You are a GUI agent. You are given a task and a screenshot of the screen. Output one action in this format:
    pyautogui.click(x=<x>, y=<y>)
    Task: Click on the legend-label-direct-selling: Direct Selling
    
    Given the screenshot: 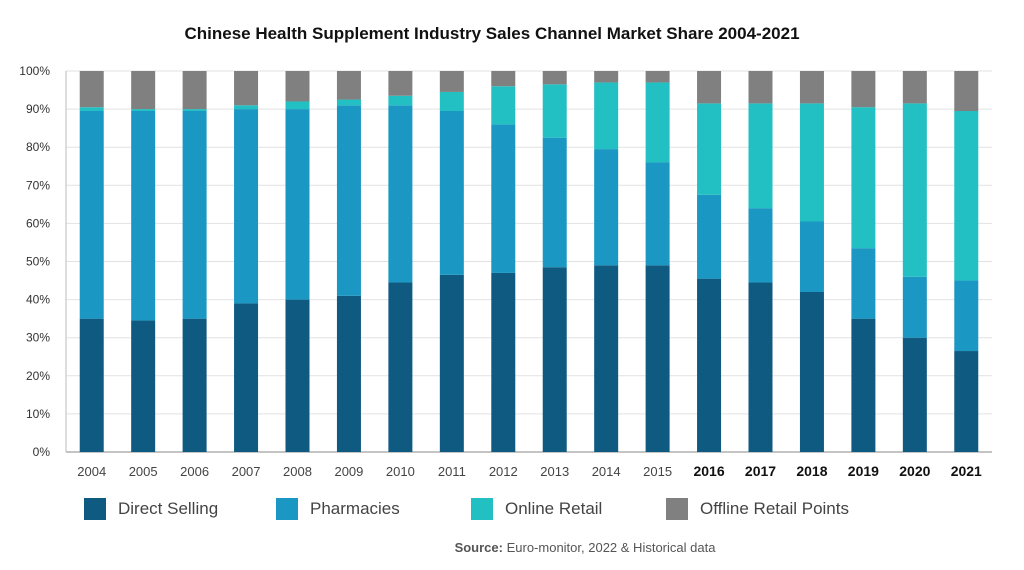 What is the action you would take?
    pyautogui.click(x=168, y=508)
    